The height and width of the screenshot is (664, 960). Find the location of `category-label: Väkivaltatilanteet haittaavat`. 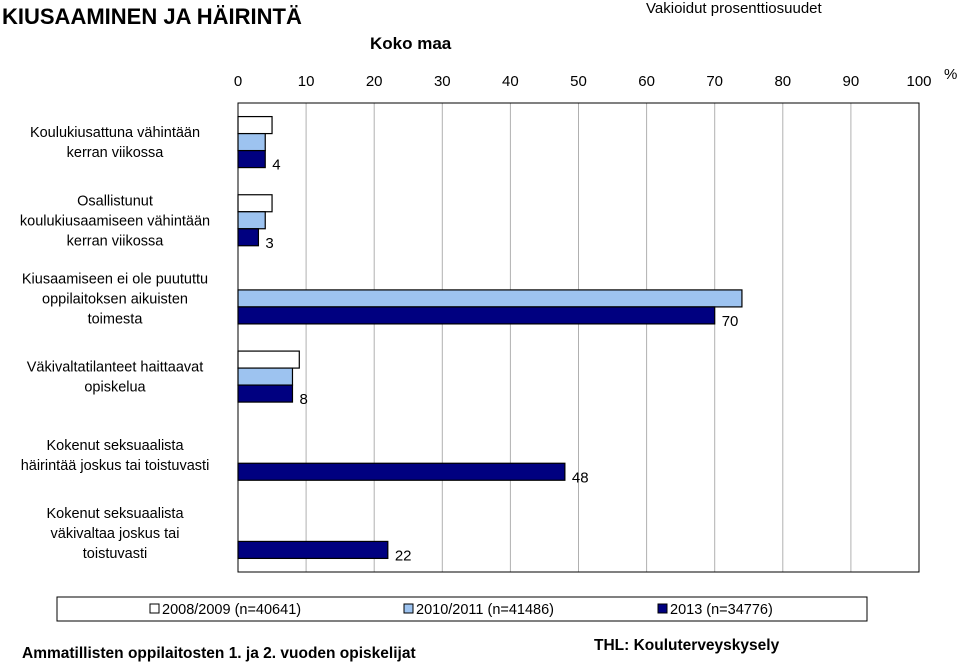

category-label: Väkivaltatilanteet haittaavat is located at coordinates (115, 368).